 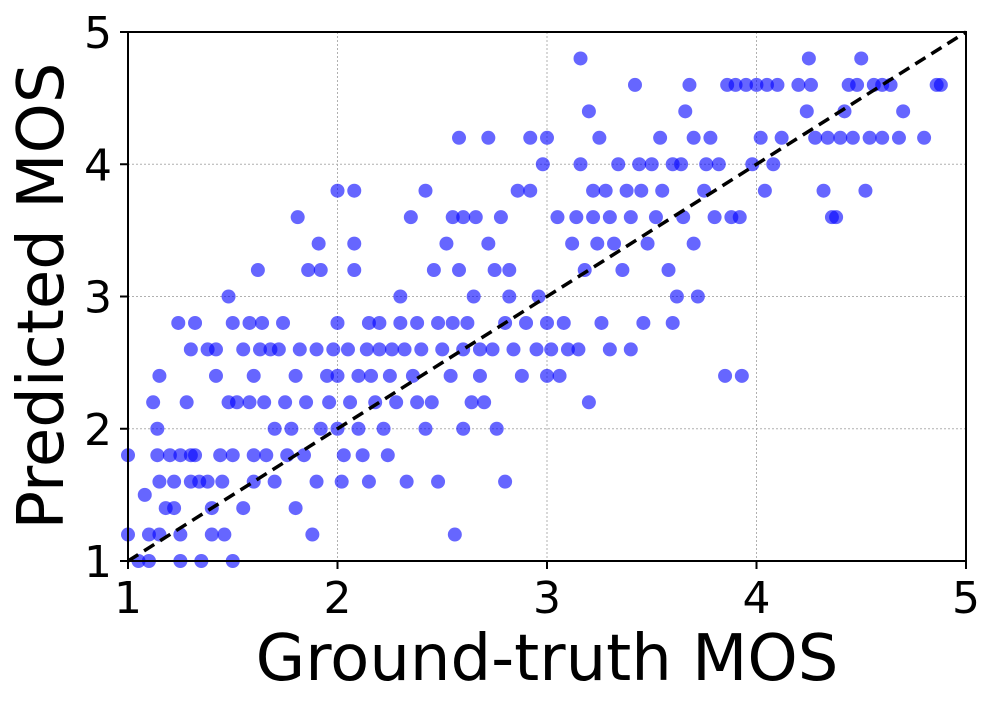 What do you see at coordinates (98, 165) in the screenshot?
I see `y-tick-label: 4` at bounding box center [98, 165].